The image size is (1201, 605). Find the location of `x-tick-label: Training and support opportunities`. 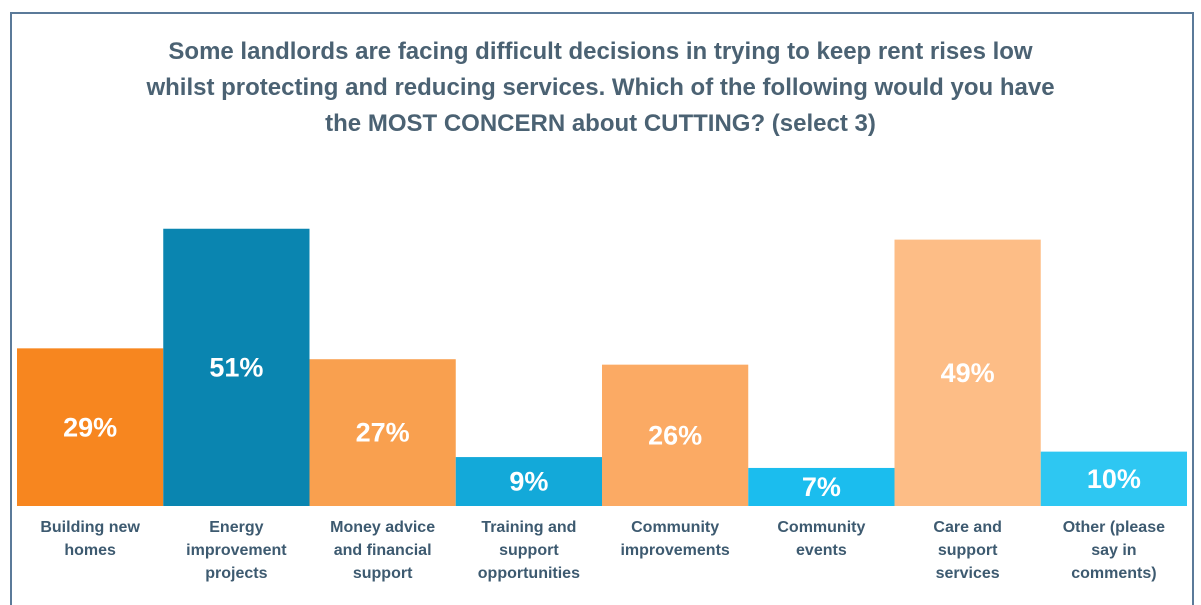

x-tick-label: Training and support opportunities is located at coordinates (528, 550).